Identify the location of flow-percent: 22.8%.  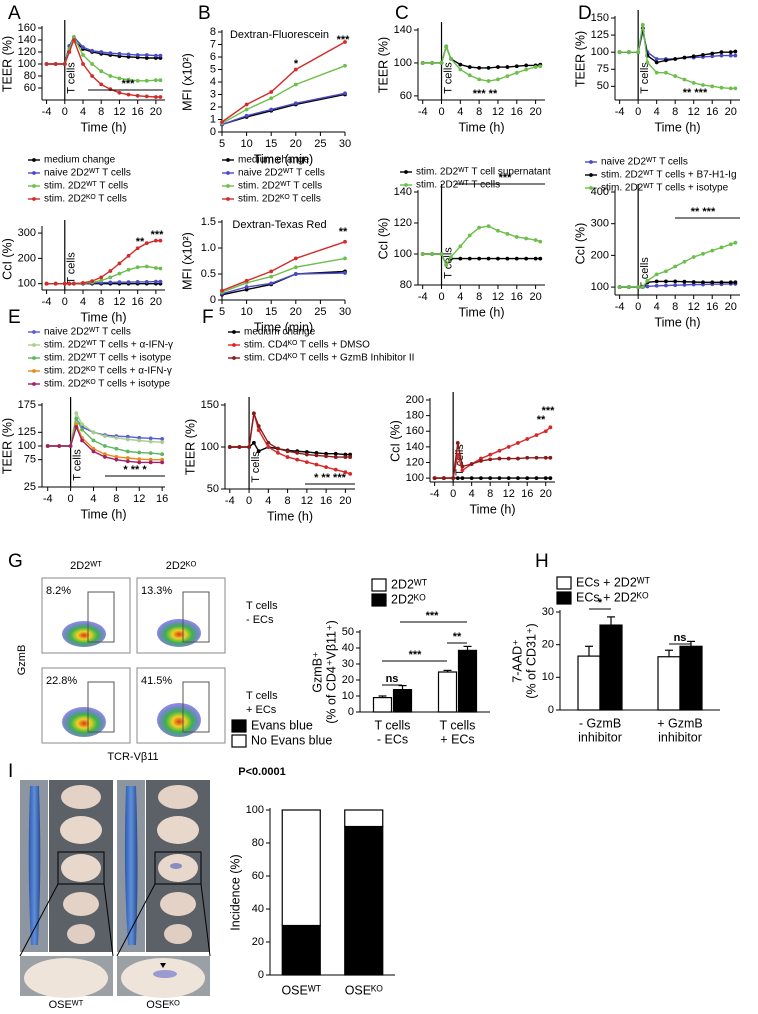
(61, 681).